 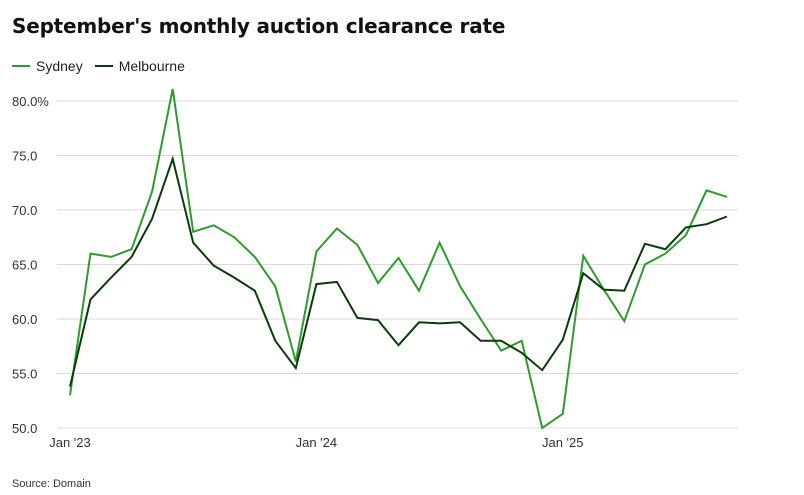 I want to click on source-note: Source: Domain, so click(x=51, y=484).